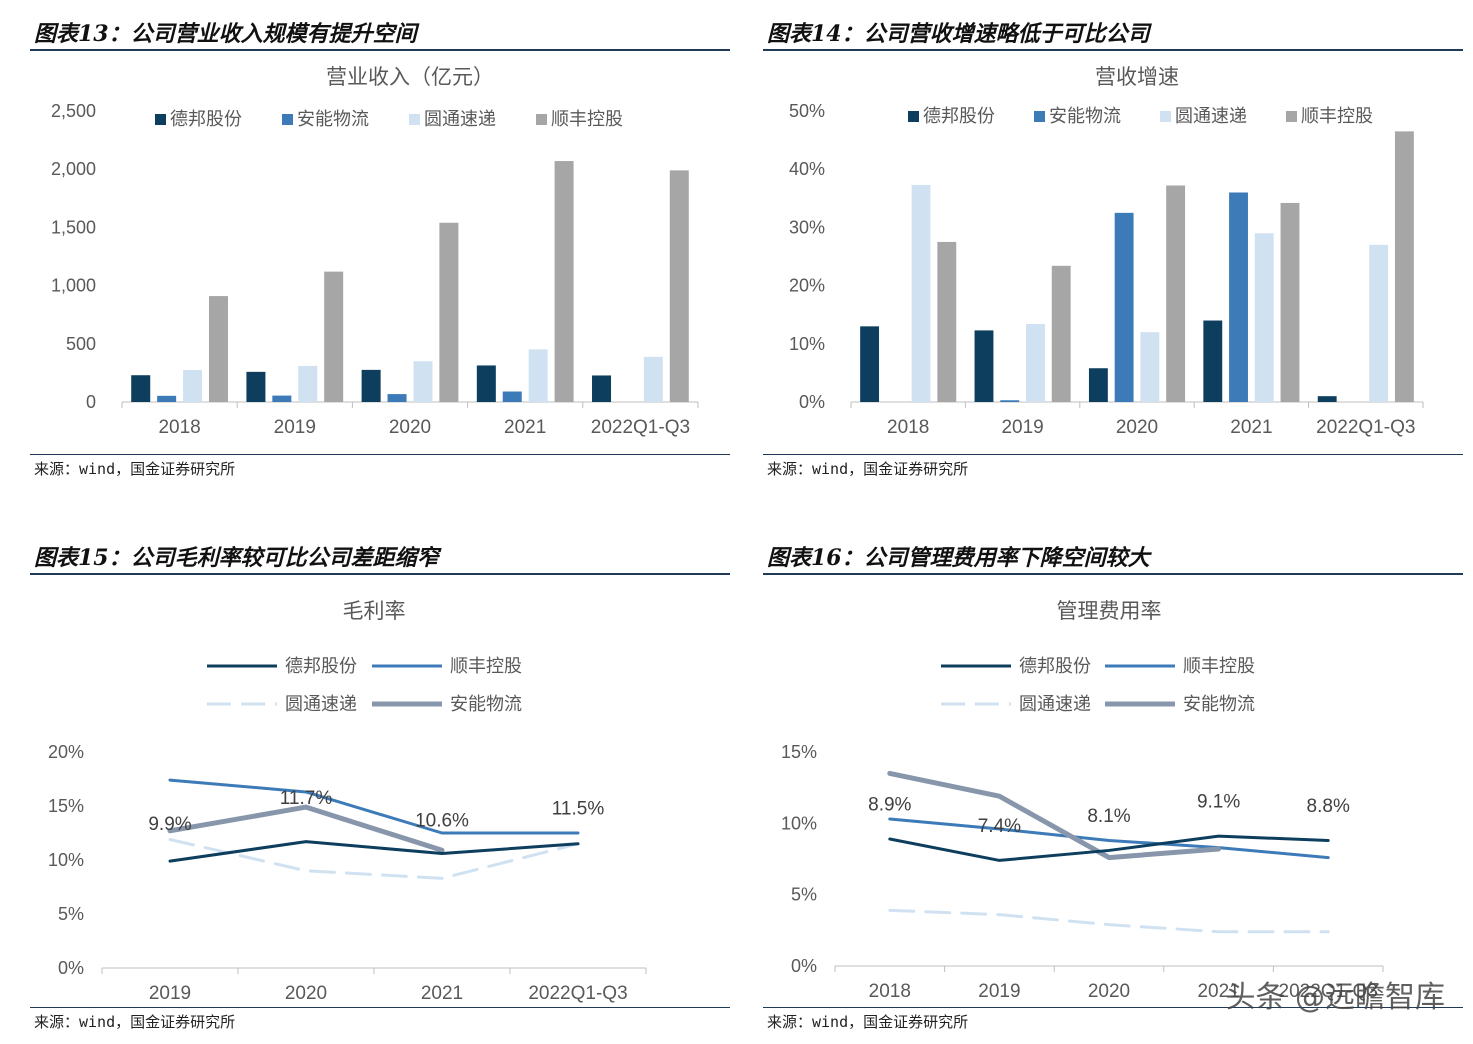  I want to click on data-label: 7.4%, so click(999, 826).